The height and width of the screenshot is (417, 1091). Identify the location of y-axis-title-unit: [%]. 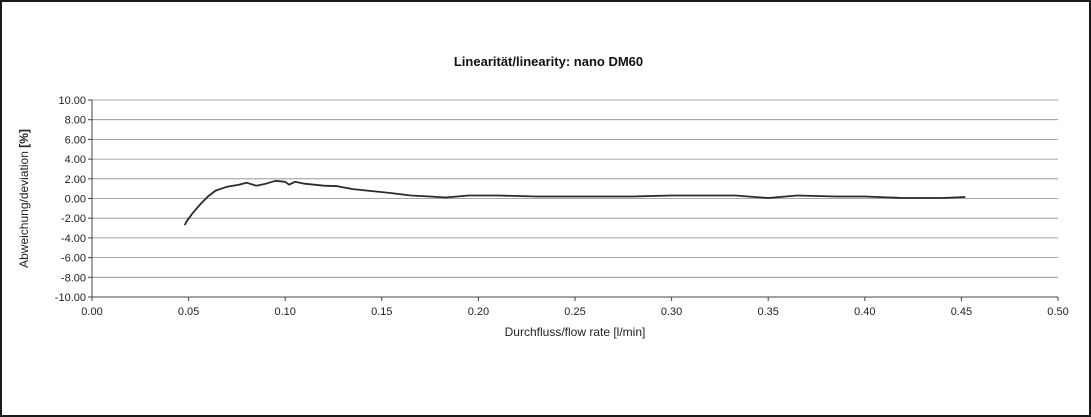
(24, 138).